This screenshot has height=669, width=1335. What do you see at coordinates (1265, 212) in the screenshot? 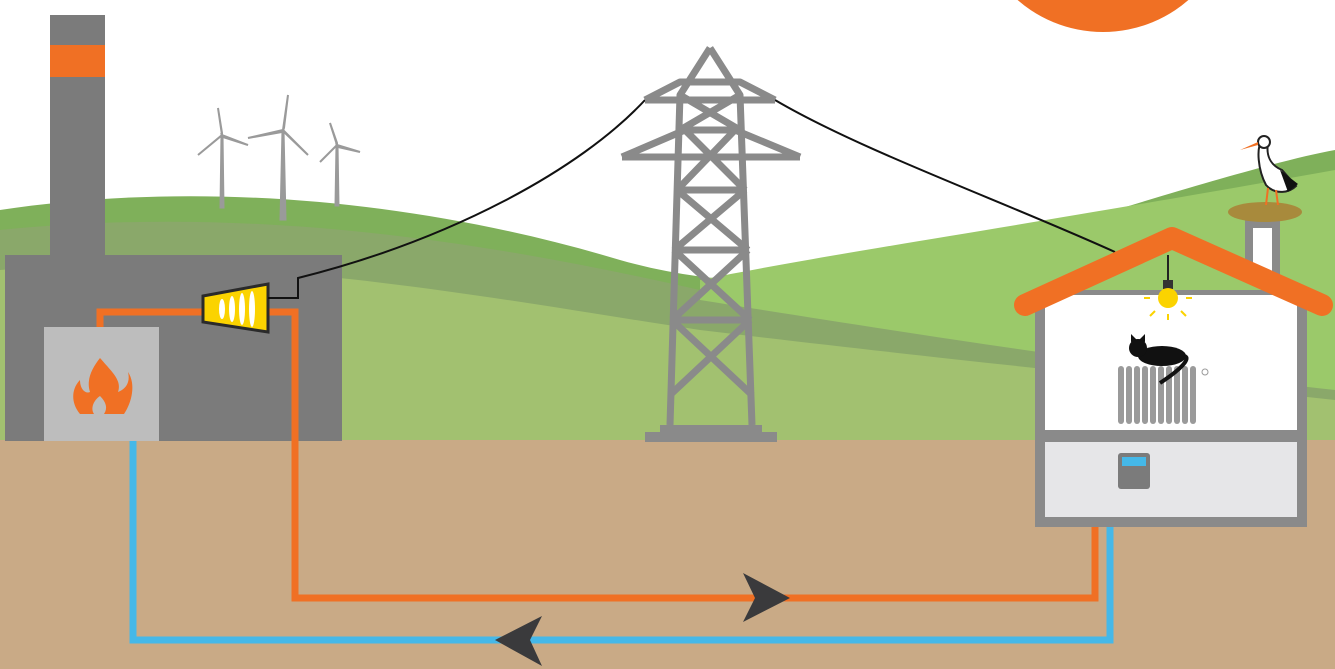
I see `nest` at bounding box center [1265, 212].